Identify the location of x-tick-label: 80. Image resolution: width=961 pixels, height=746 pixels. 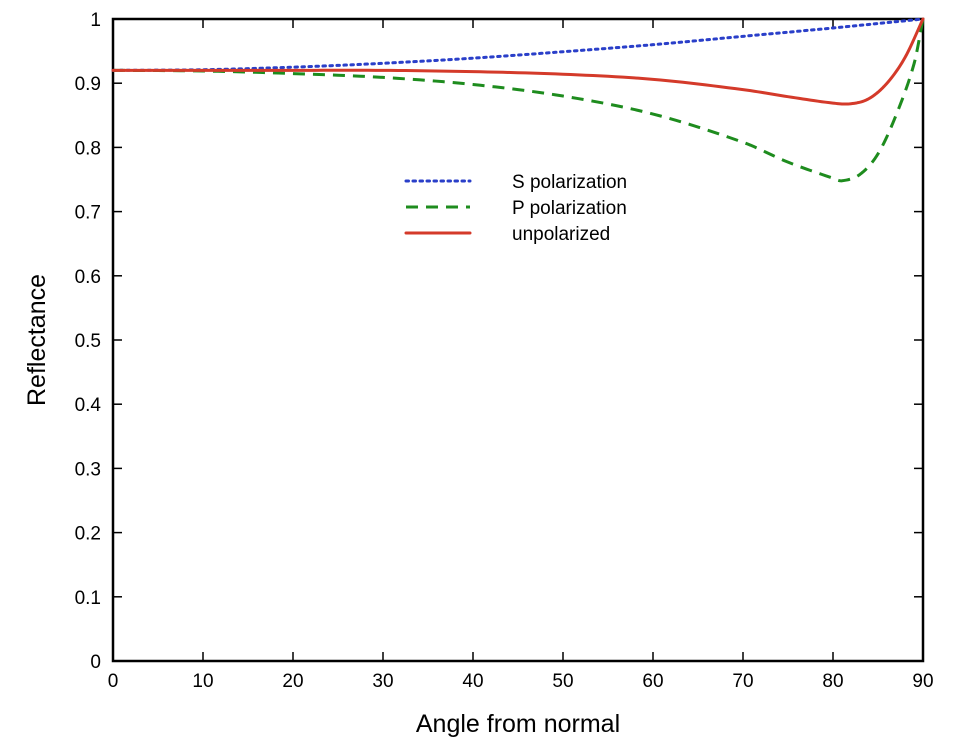
(832, 681).